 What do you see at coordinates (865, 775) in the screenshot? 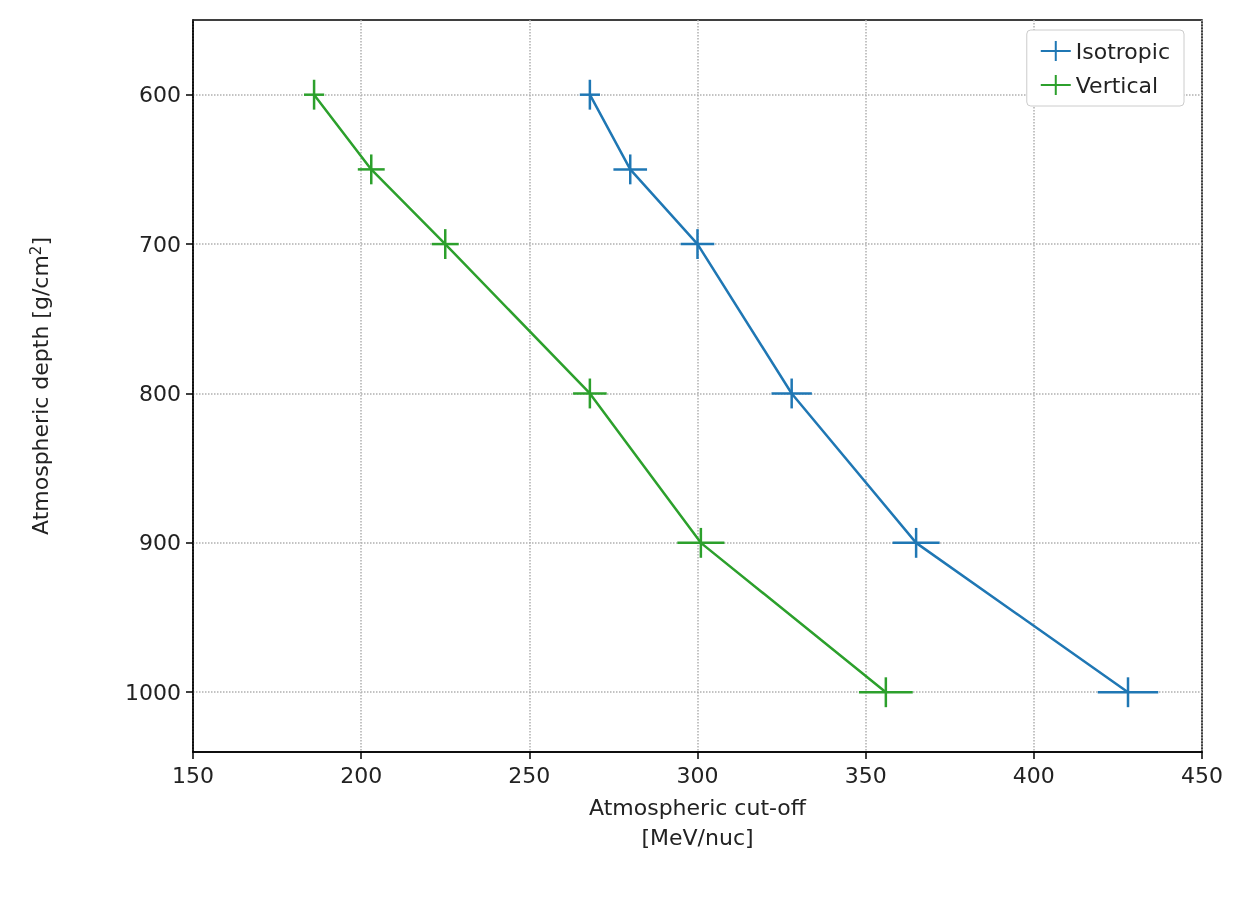
I see `x-tick-label: 350` at bounding box center [865, 775].